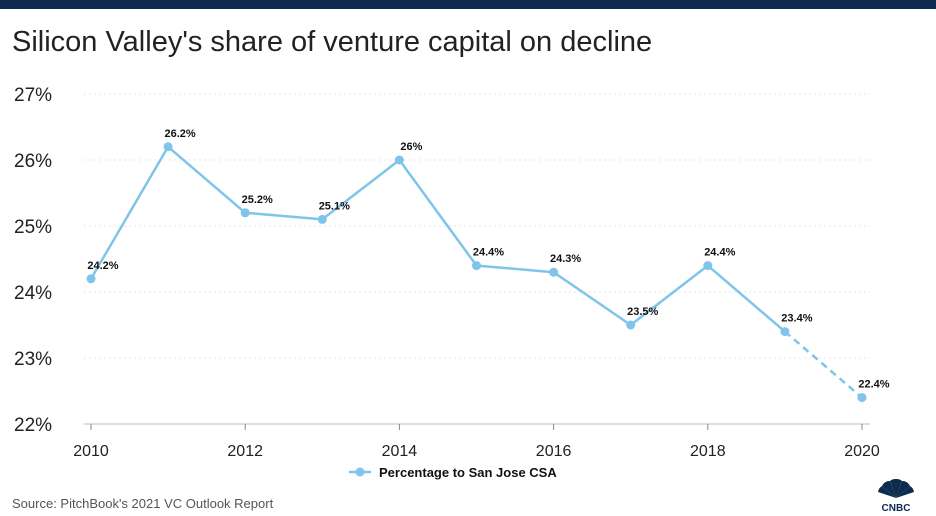  Describe the element at coordinates (823, 364) in the screenshot. I see `series-line-projected` at that location.